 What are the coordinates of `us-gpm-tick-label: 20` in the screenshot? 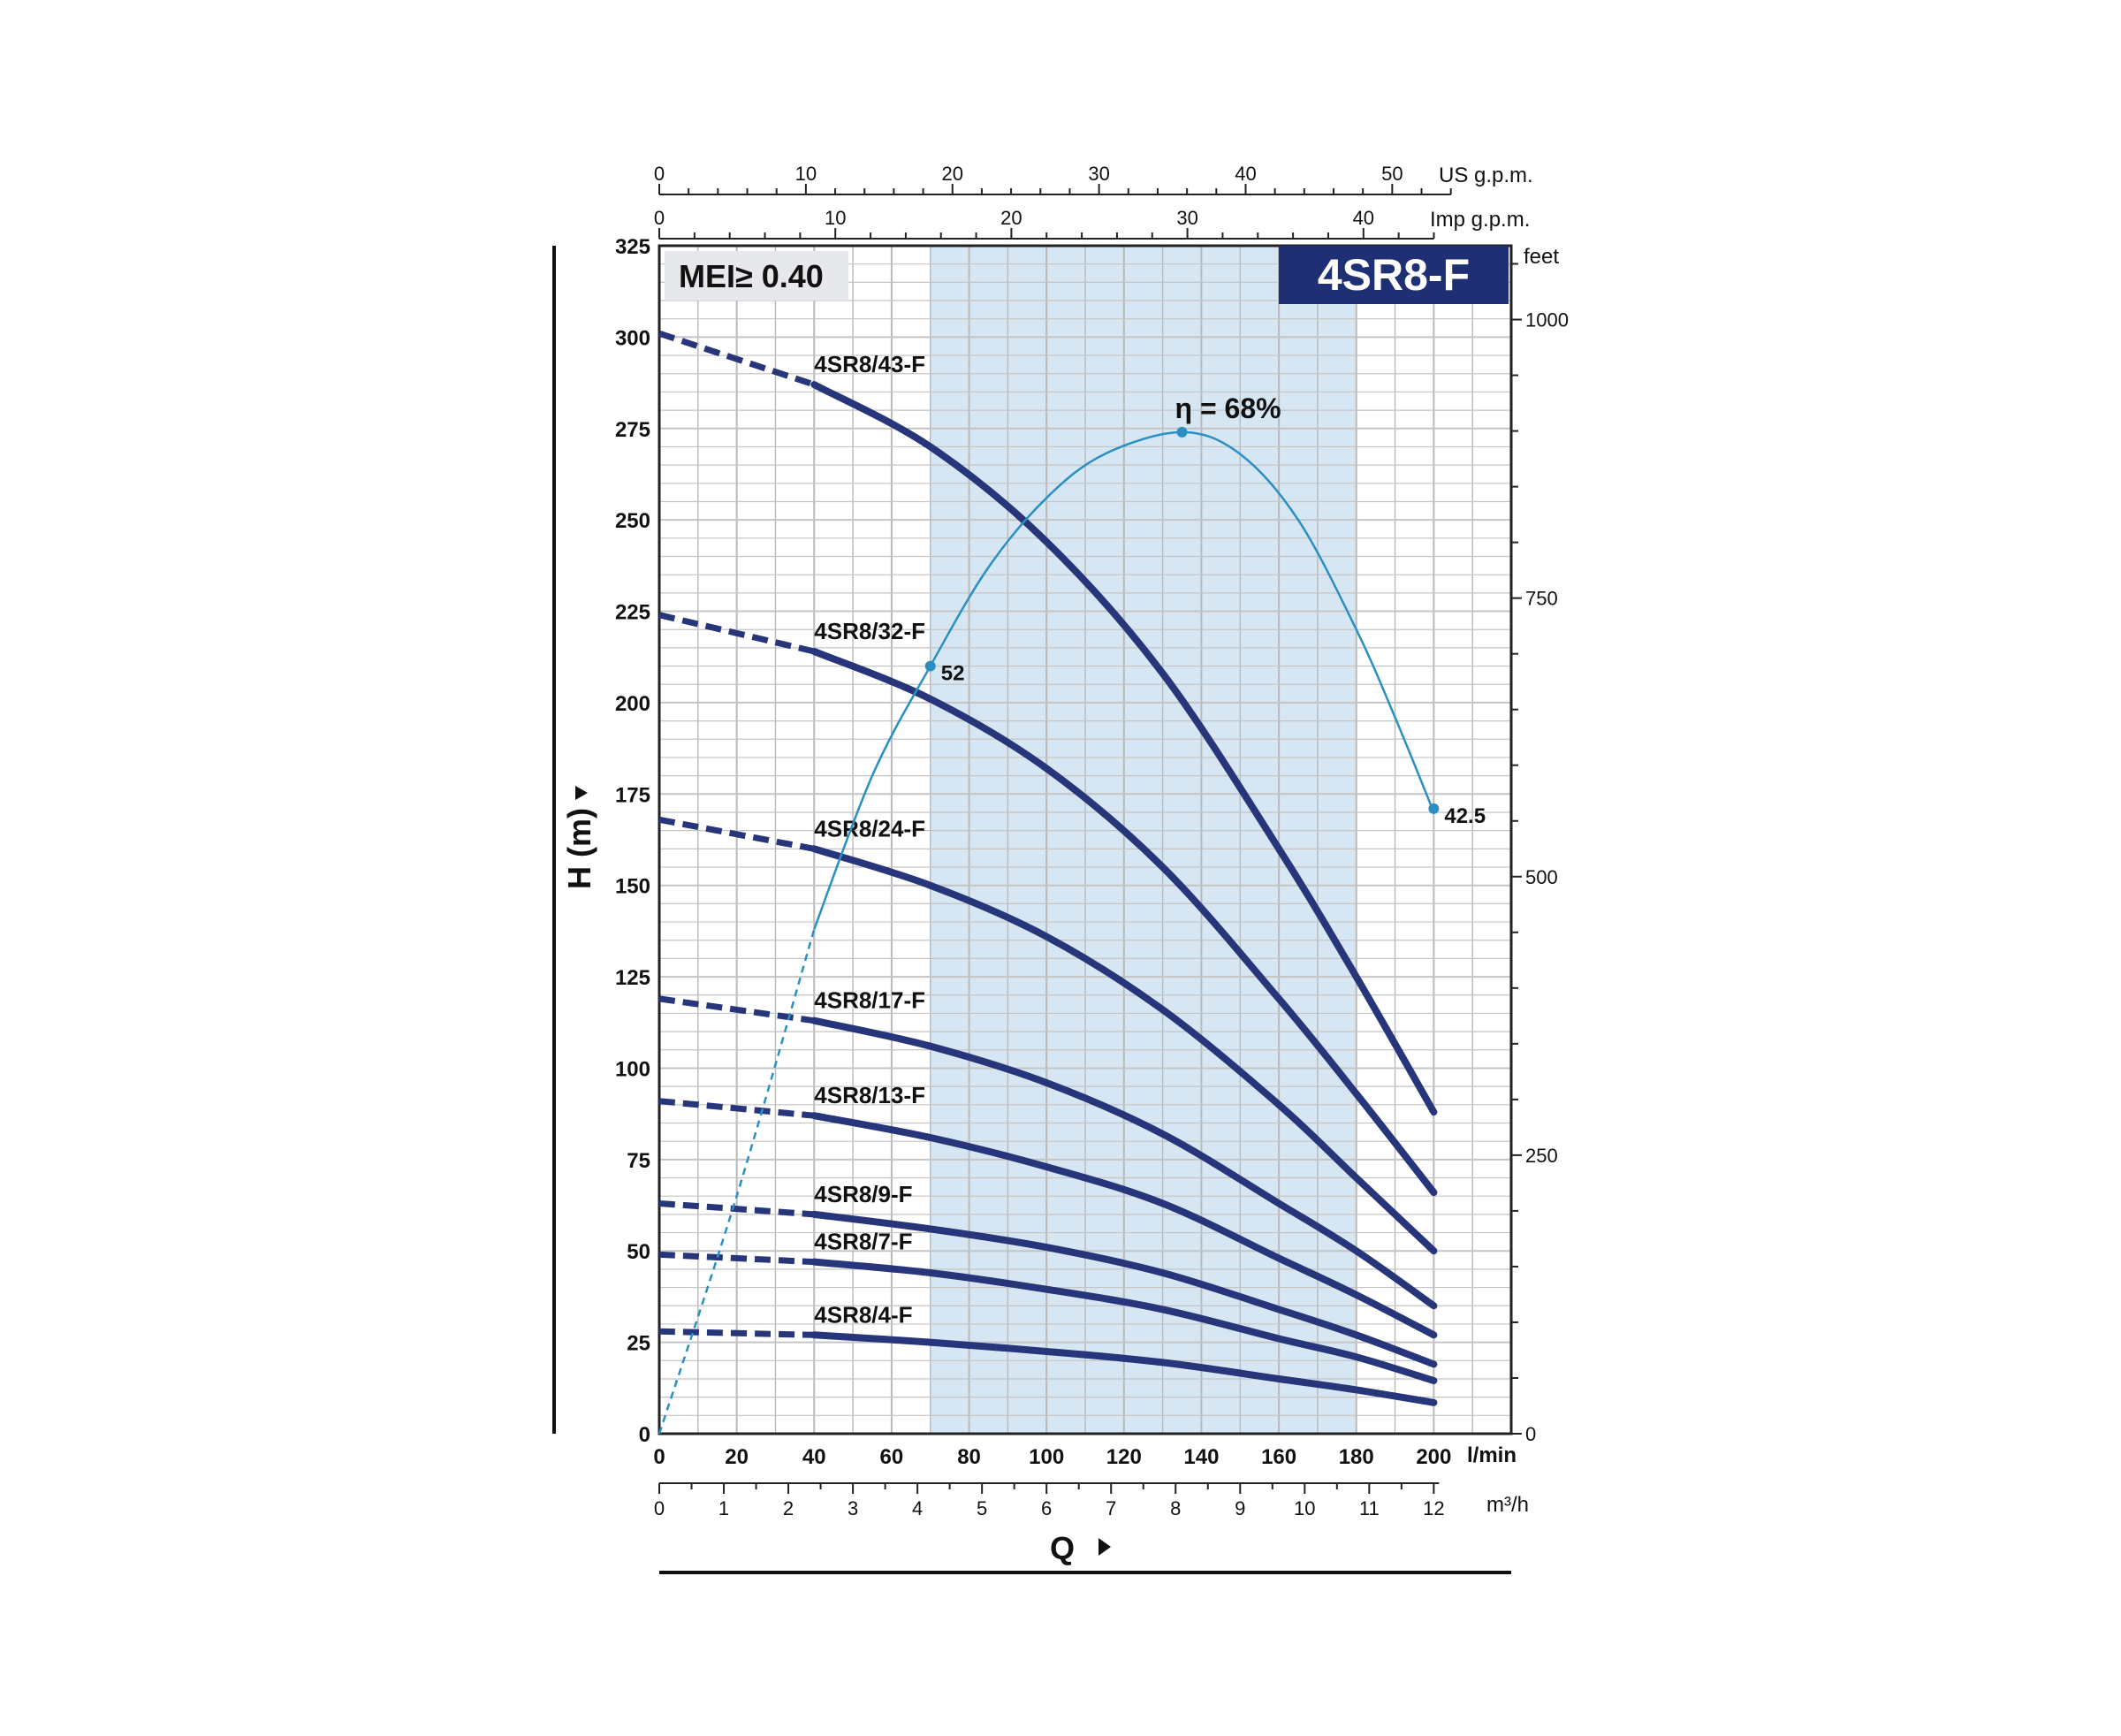 It's located at (951, 174).